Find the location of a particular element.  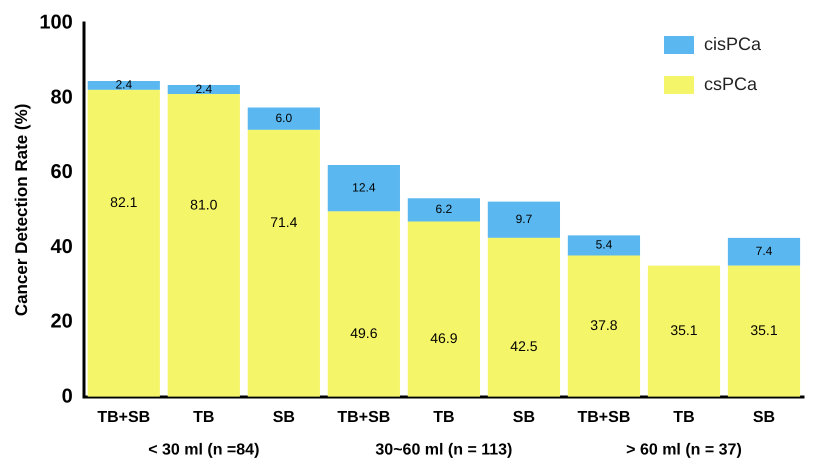

legend-label: cisPCa is located at coordinates (733, 44).